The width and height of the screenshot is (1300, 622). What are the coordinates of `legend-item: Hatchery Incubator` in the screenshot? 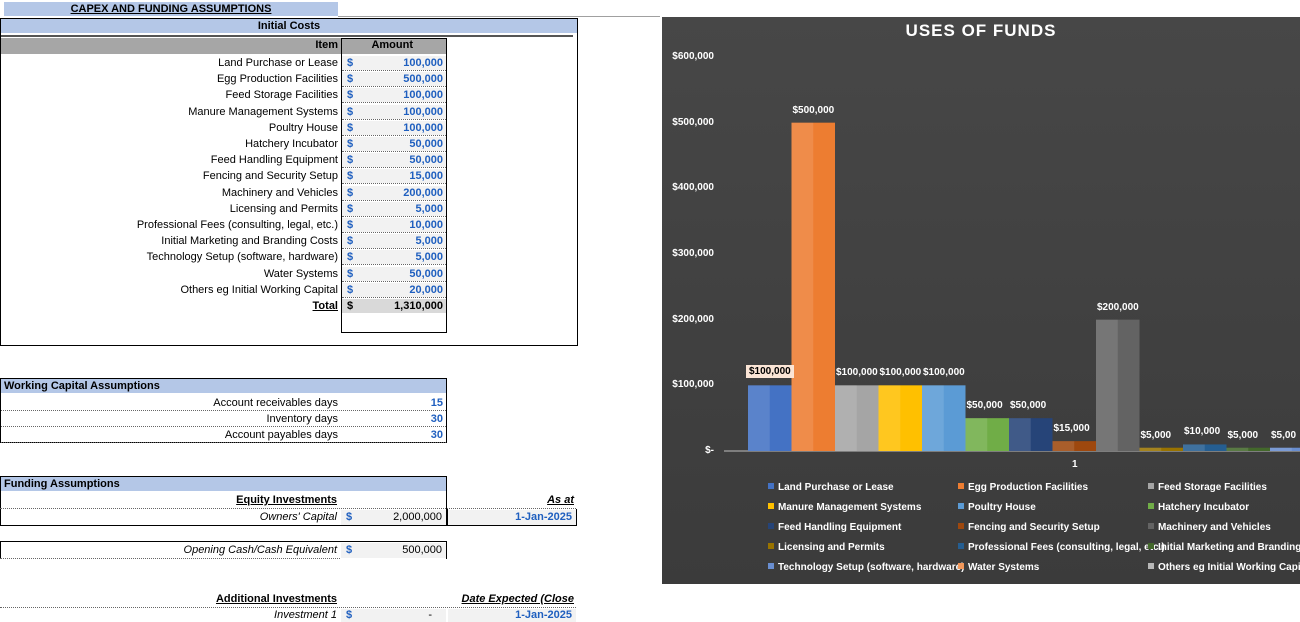 It's located at (1198, 507).